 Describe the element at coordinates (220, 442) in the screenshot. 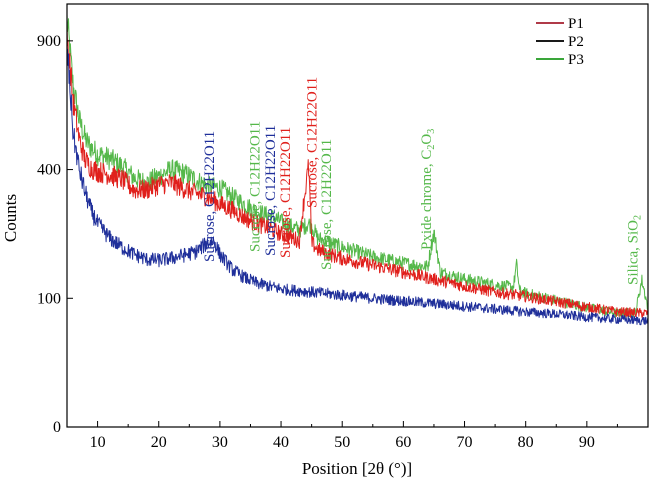

I see `x-tick-label: 30` at that location.